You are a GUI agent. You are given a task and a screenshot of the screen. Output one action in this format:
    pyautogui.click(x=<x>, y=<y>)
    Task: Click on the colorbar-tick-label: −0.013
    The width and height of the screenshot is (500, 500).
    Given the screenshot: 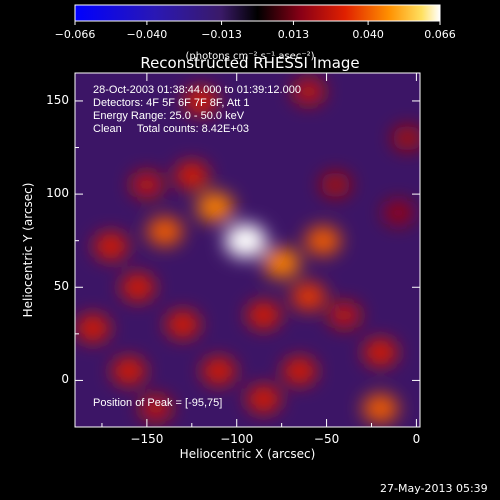 What is the action you would take?
    pyautogui.click(x=221, y=34)
    